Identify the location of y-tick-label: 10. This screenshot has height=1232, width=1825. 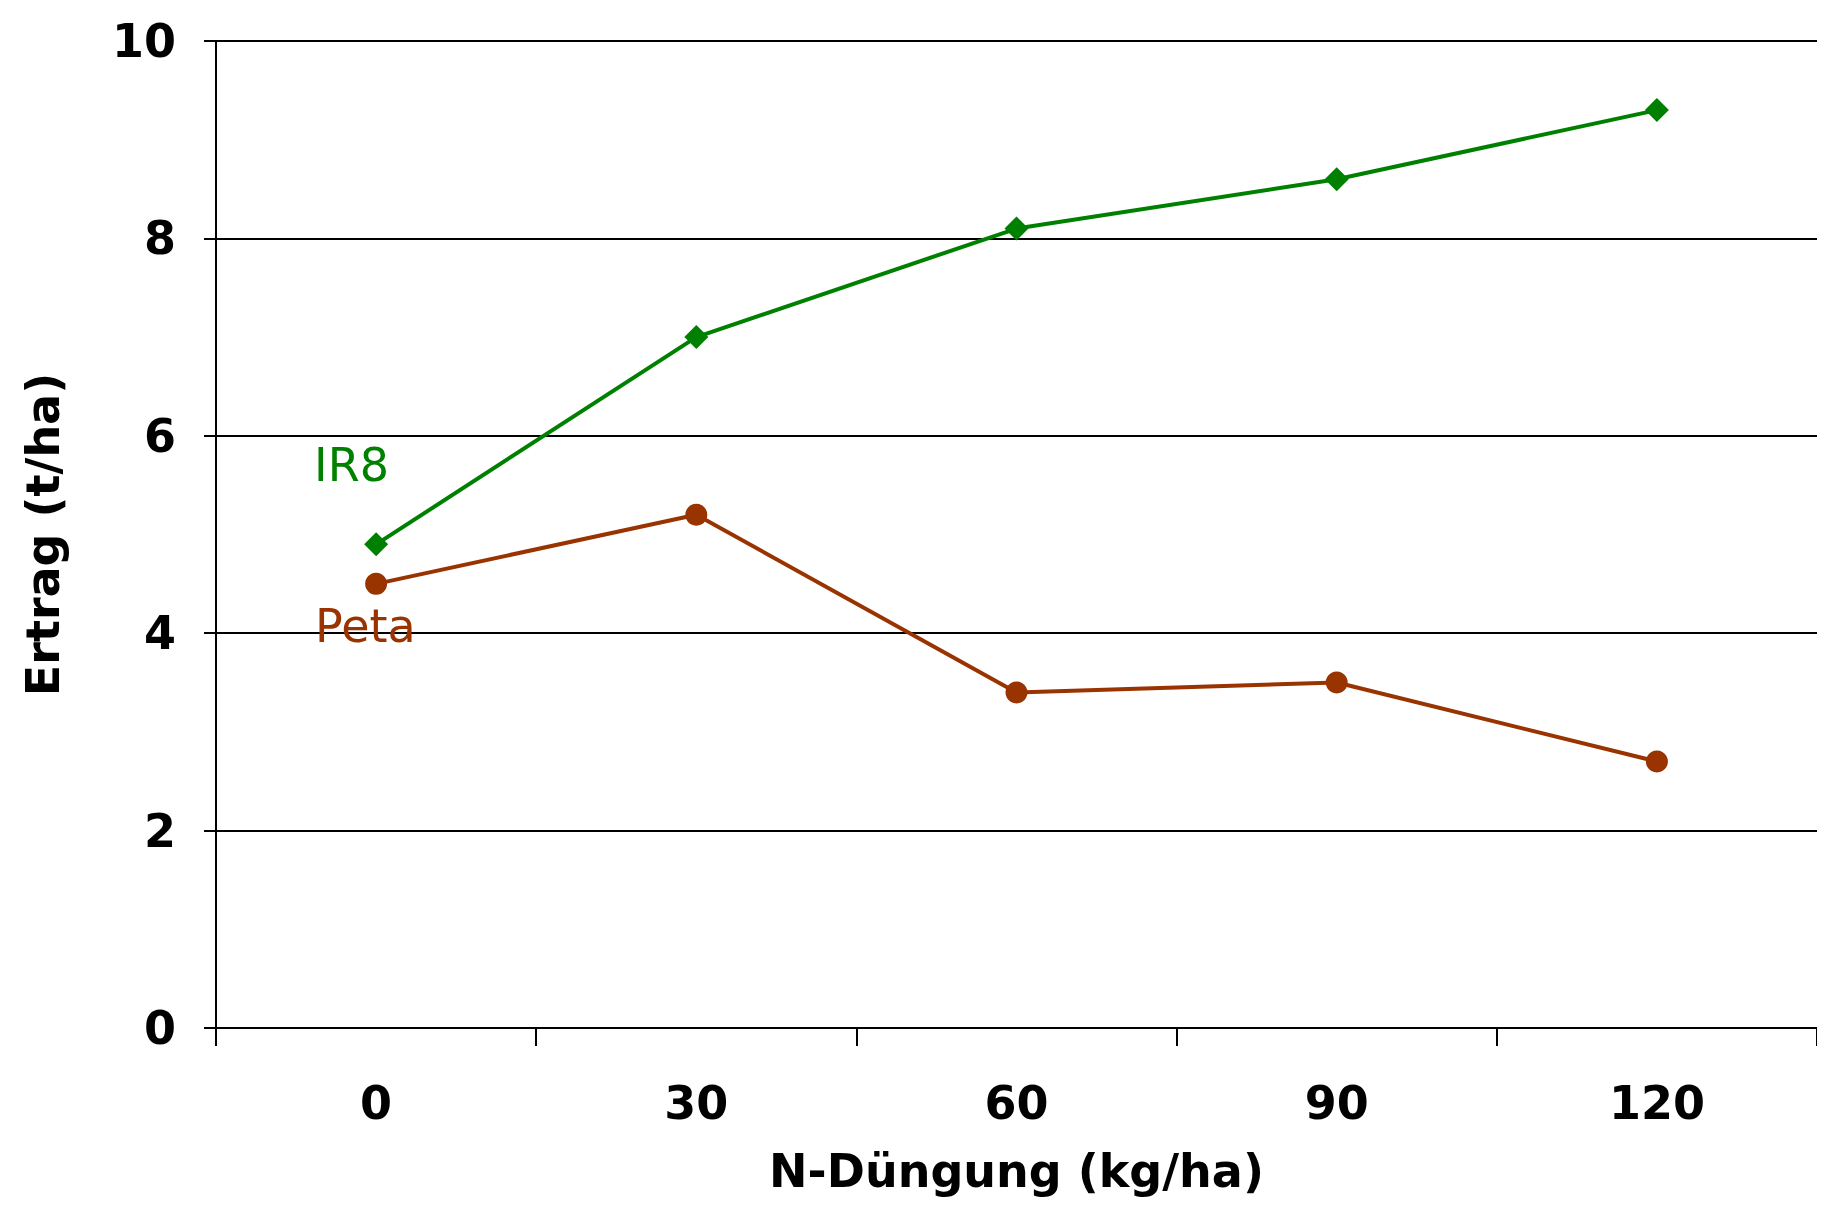
(143, 41).